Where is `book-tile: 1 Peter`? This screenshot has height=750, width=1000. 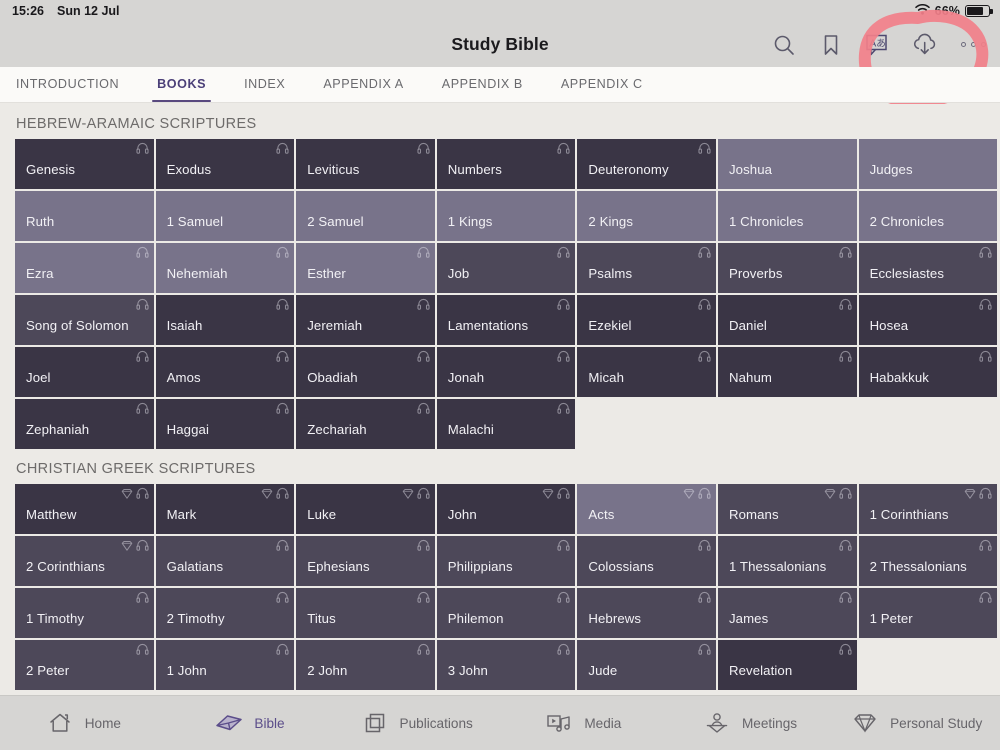 book-tile: 1 Peter is located at coordinates (928, 613).